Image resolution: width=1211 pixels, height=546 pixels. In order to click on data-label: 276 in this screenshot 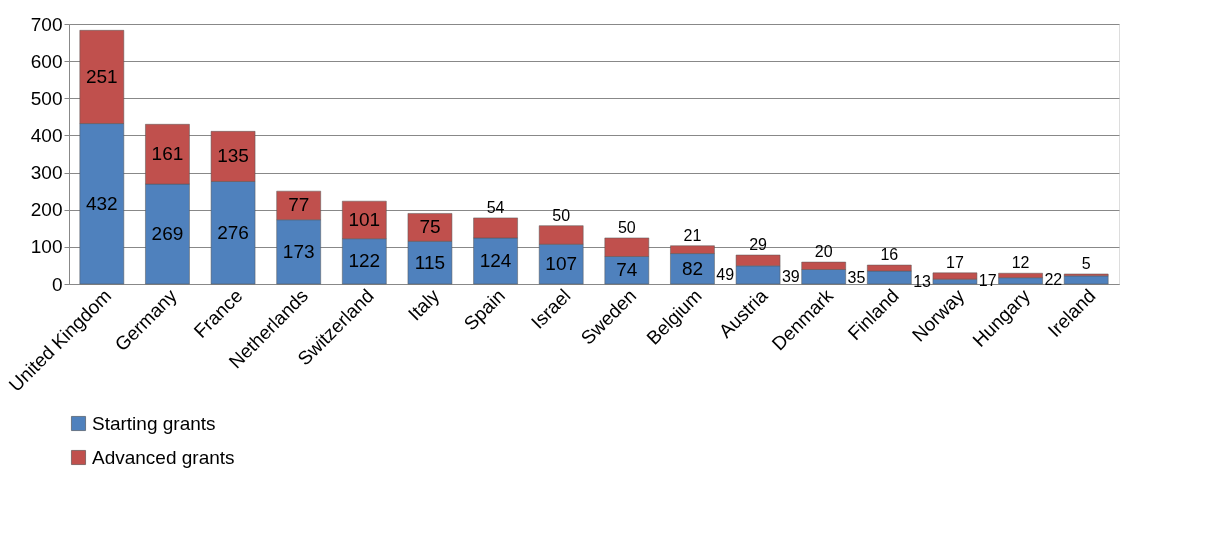, I will do `click(233, 232)`.